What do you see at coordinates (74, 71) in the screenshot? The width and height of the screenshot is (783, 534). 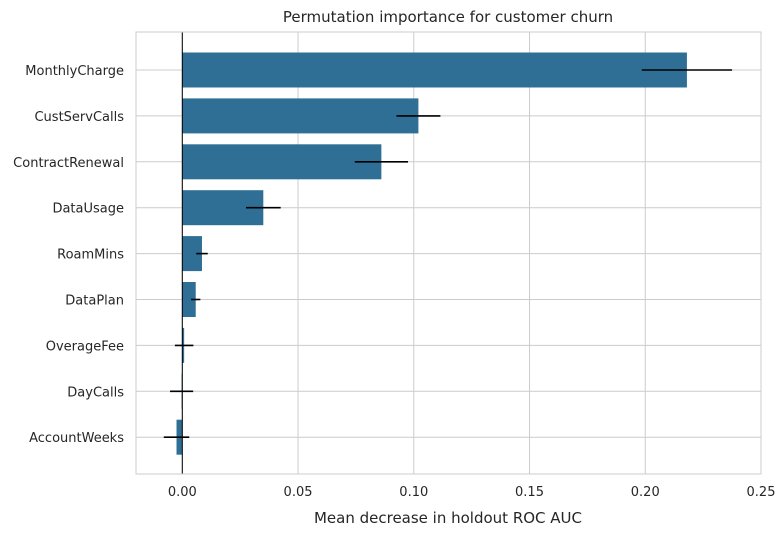 I see `y-tick-label: MonthlyCharge` at bounding box center [74, 71].